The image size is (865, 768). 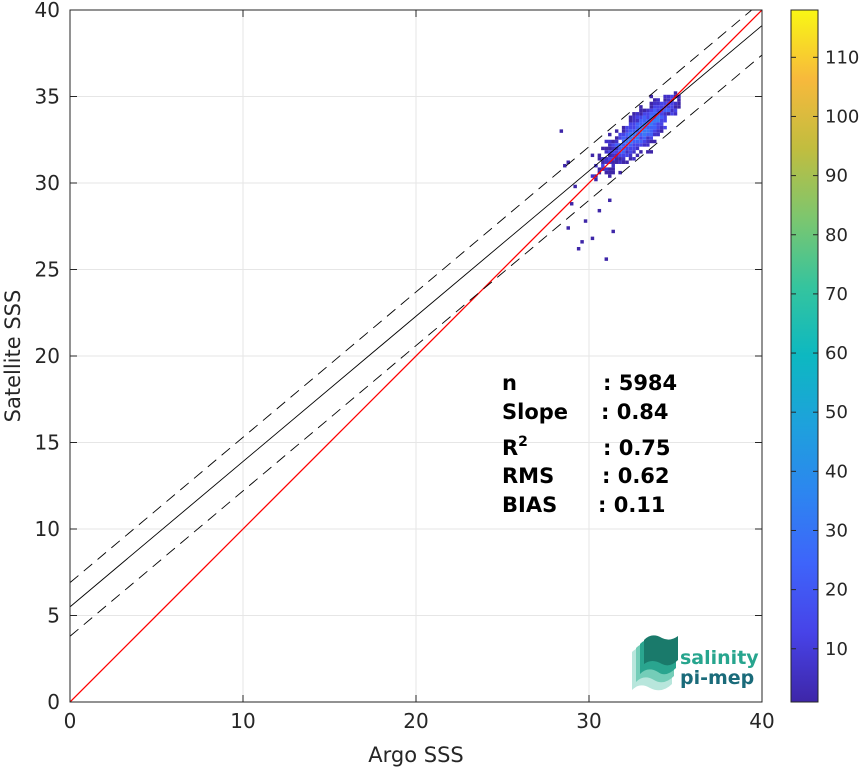 What do you see at coordinates (836, 412) in the screenshot?
I see `colorbar-tick-label: 50` at bounding box center [836, 412].